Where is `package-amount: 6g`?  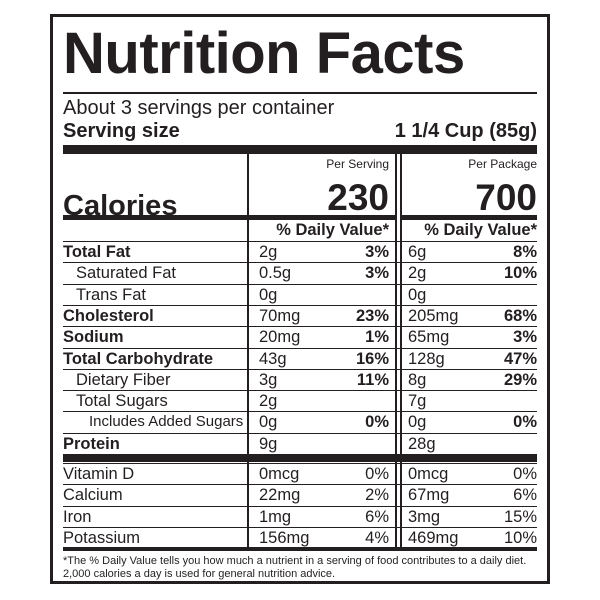 package-amount: 6g is located at coordinates (417, 252).